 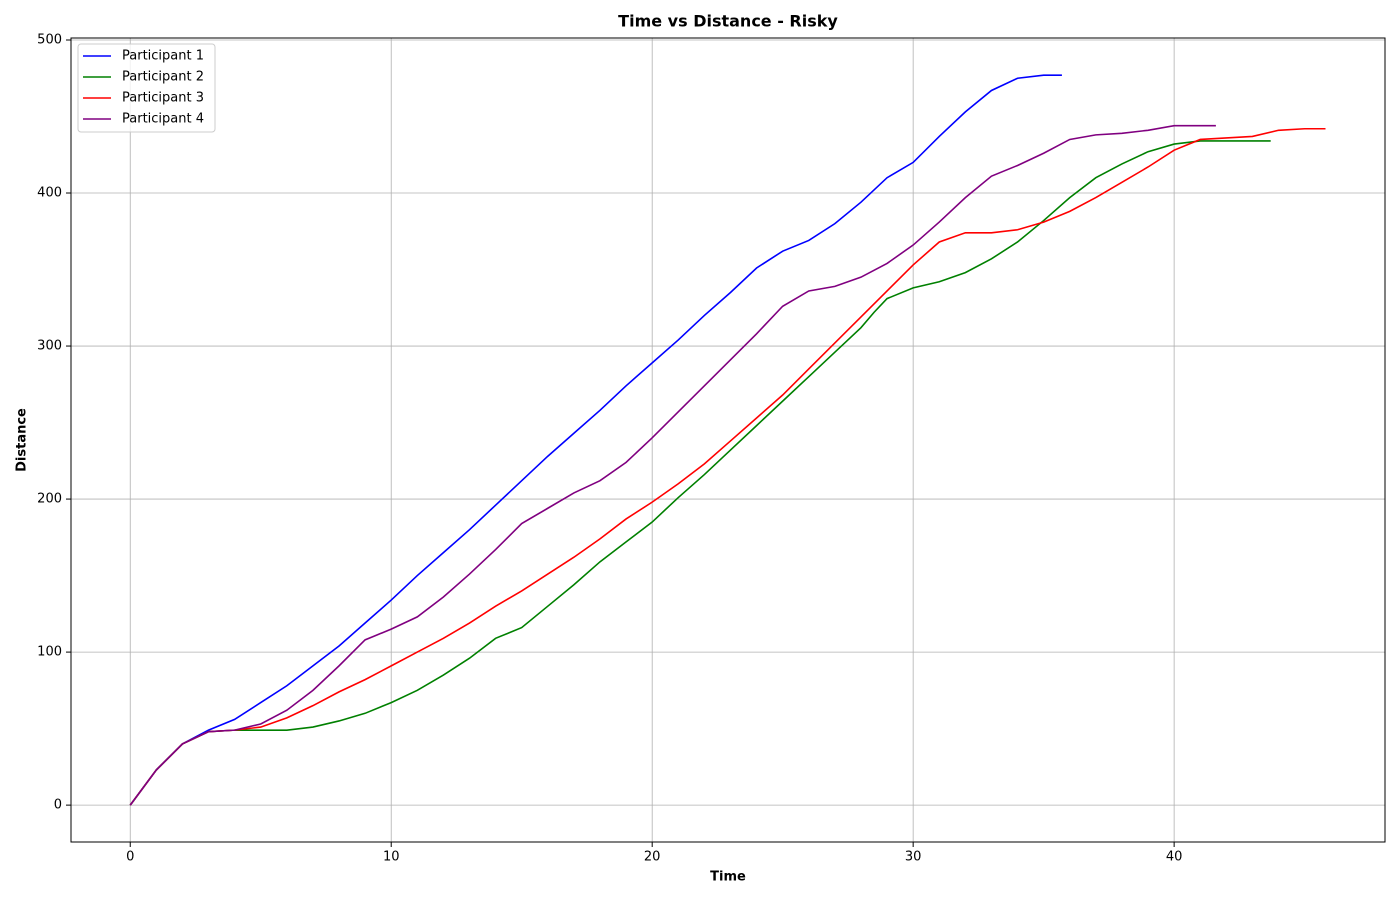 I want to click on legend-box, so click(x=146, y=88).